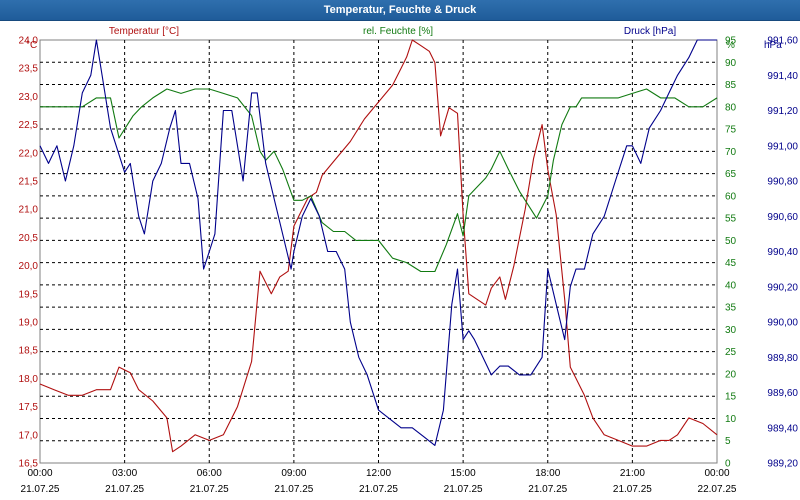  What do you see at coordinates (728, 441) in the screenshot?
I see `humidity-tick-label: 5` at bounding box center [728, 441].